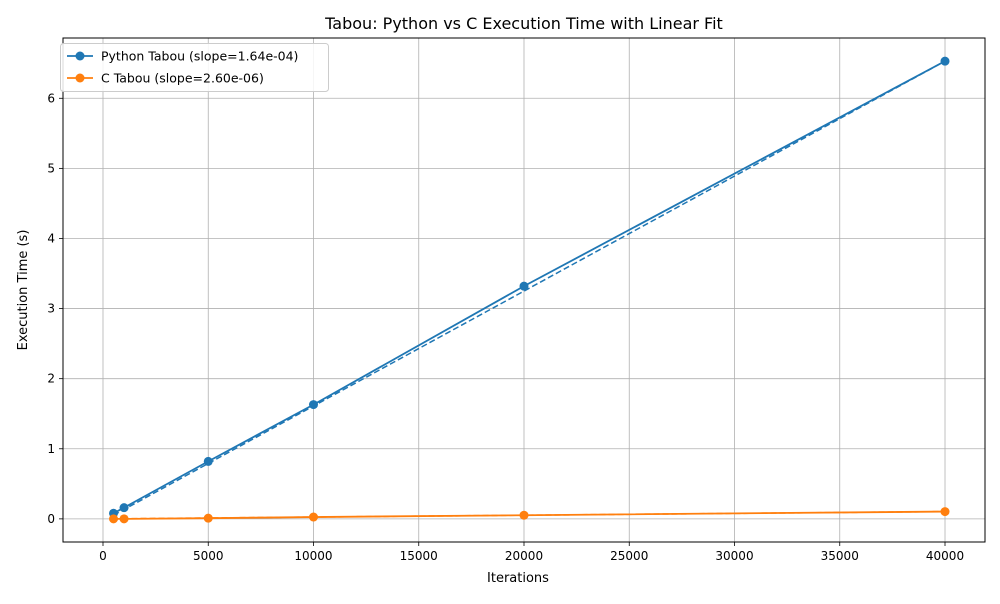 The image size is (1000, 604). I want to click on x-tick-label: 15000, so click(419, 556).